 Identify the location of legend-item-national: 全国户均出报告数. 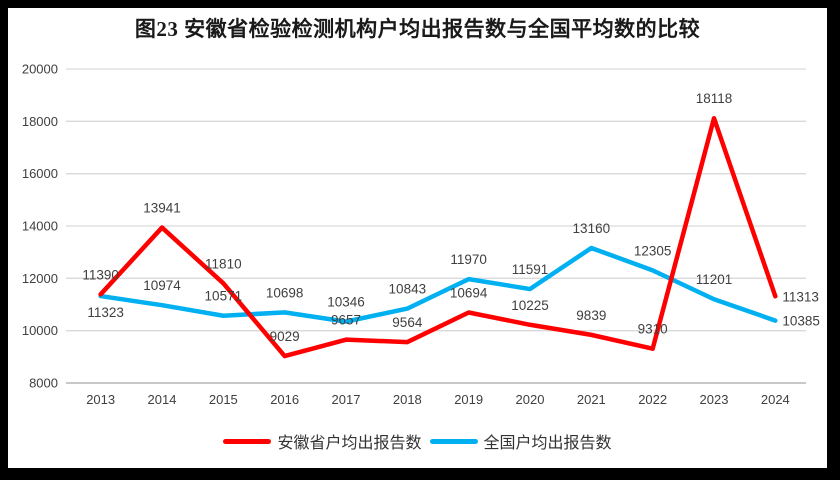
(520, 441).